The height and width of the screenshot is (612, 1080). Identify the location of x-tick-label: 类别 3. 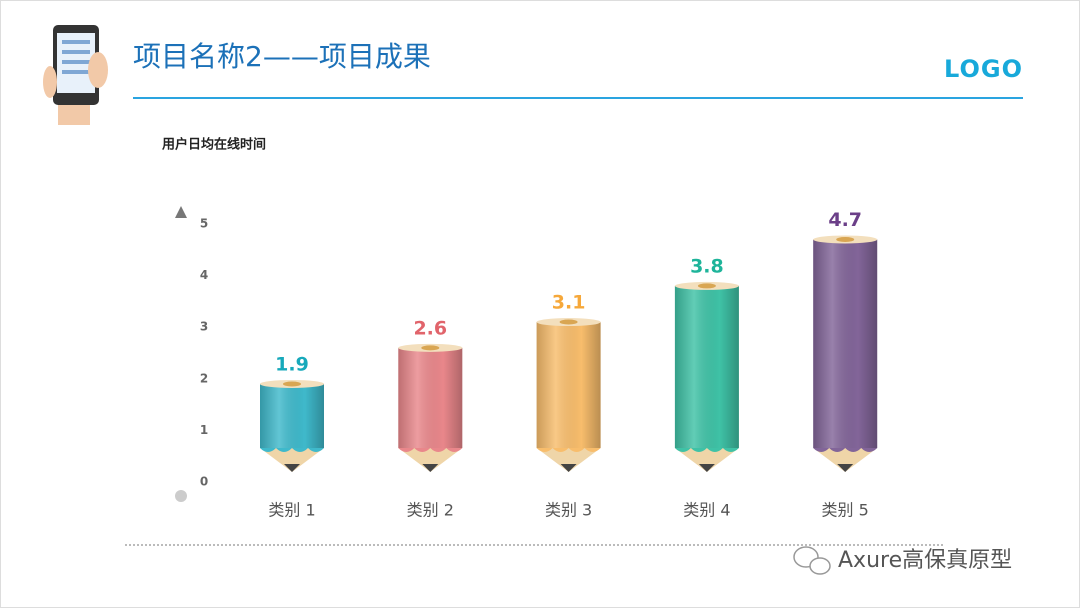
(568, 510).